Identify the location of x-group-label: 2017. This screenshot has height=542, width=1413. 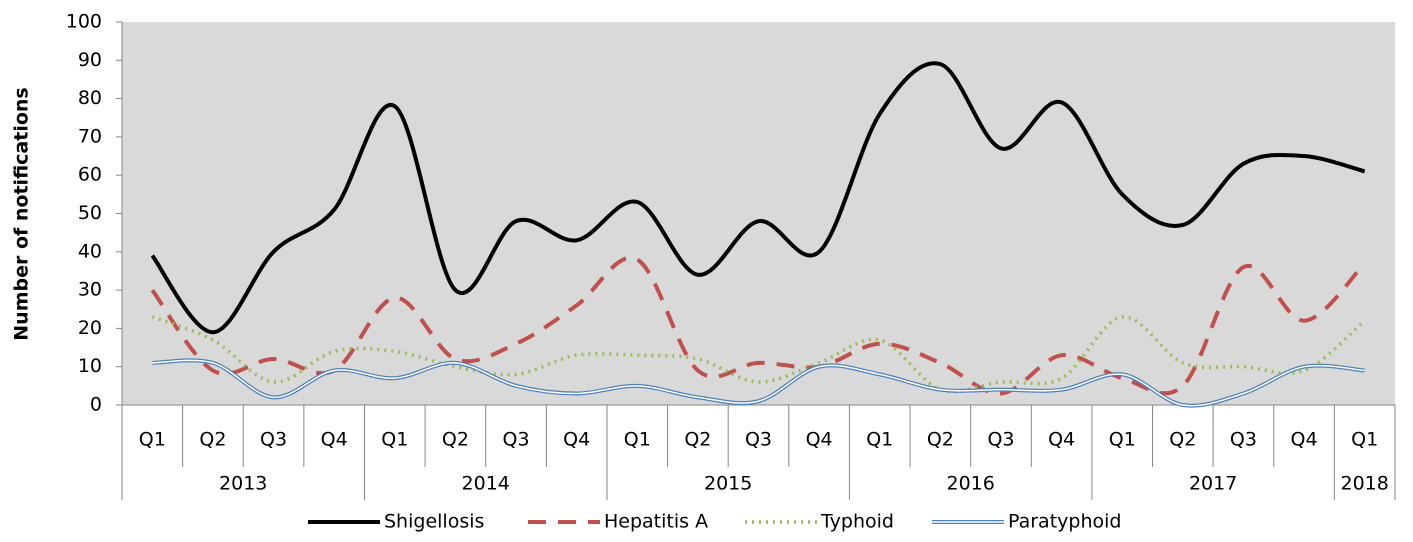
(1213, 484).